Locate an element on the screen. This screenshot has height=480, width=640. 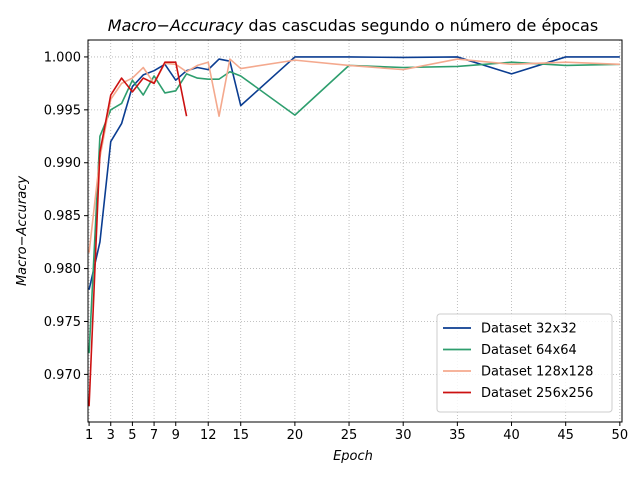
x-tick-label: 40 is located at coordinates (511, 435).